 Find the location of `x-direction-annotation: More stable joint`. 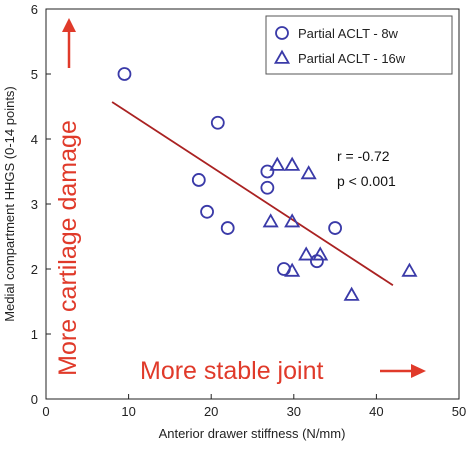

x-direction-annotation: More stable joint is located at coordinates (283, 371).